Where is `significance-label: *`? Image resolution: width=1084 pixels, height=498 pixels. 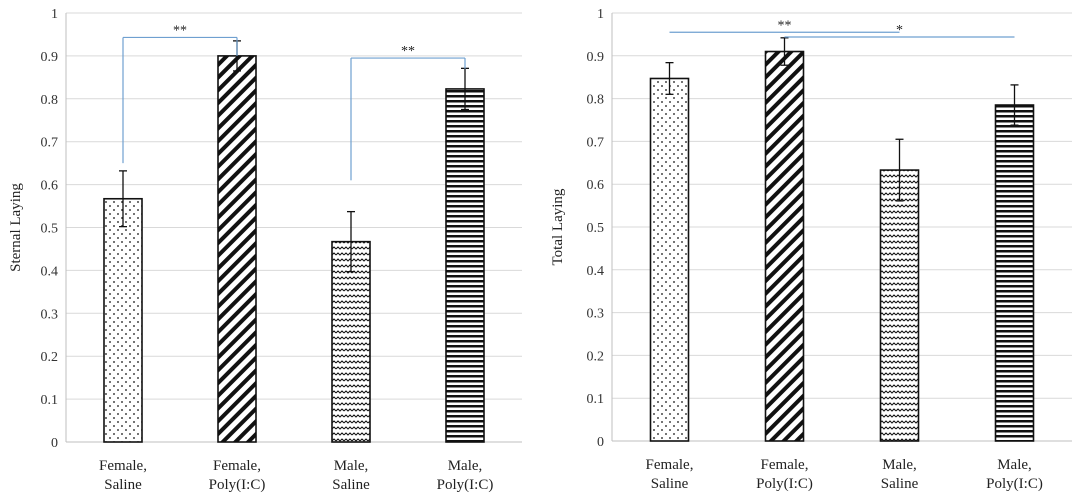
significance-label: * is located at coordinates (899, 30).